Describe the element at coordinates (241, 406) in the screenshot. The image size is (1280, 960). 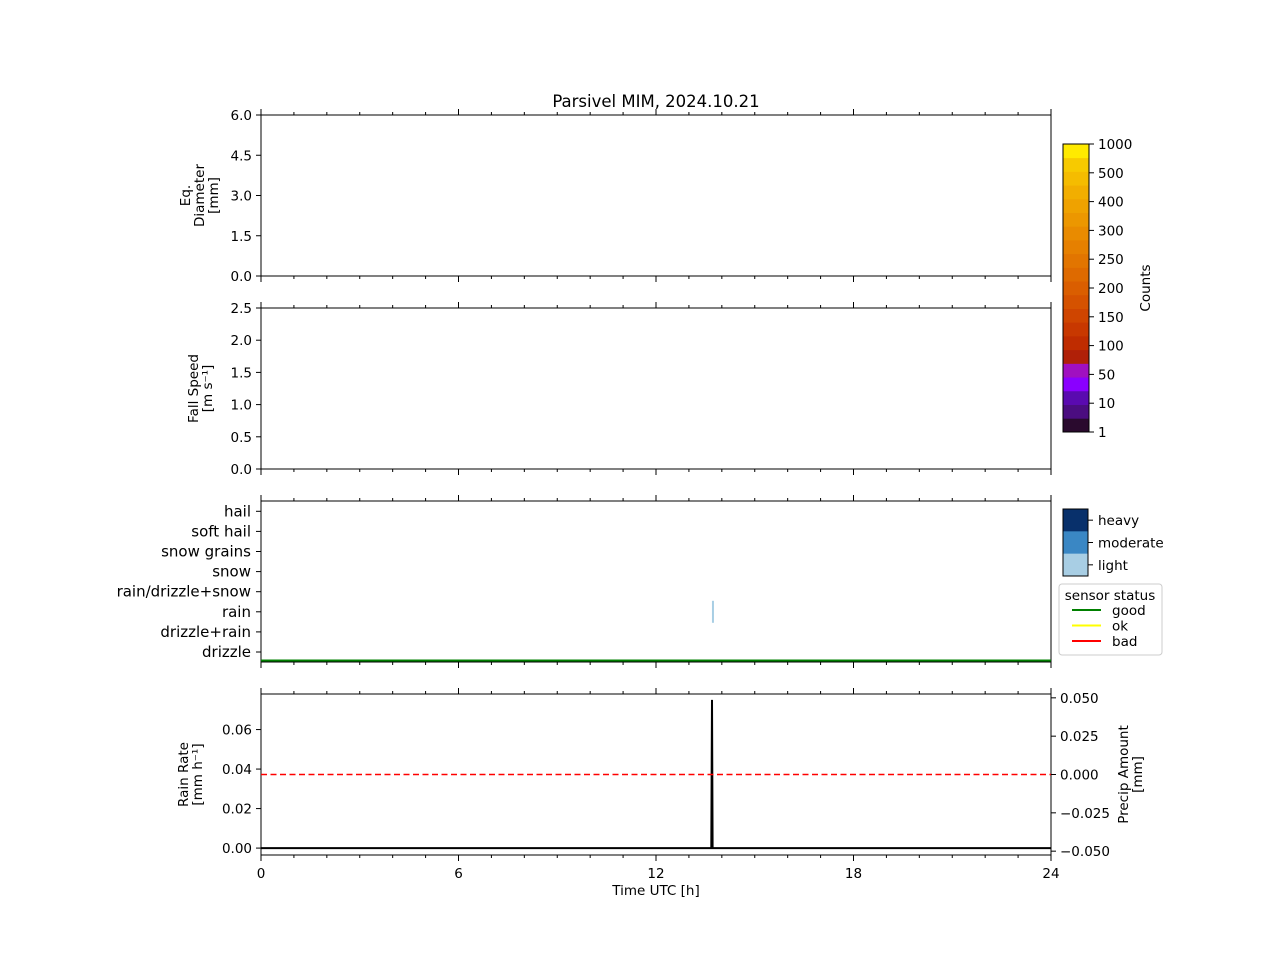
I see `speed-ytick-label: 1.0` at that location.